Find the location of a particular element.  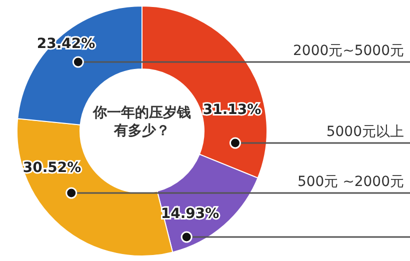

slice-label: 2000元~5000元 is located at coordinates (348, 51).